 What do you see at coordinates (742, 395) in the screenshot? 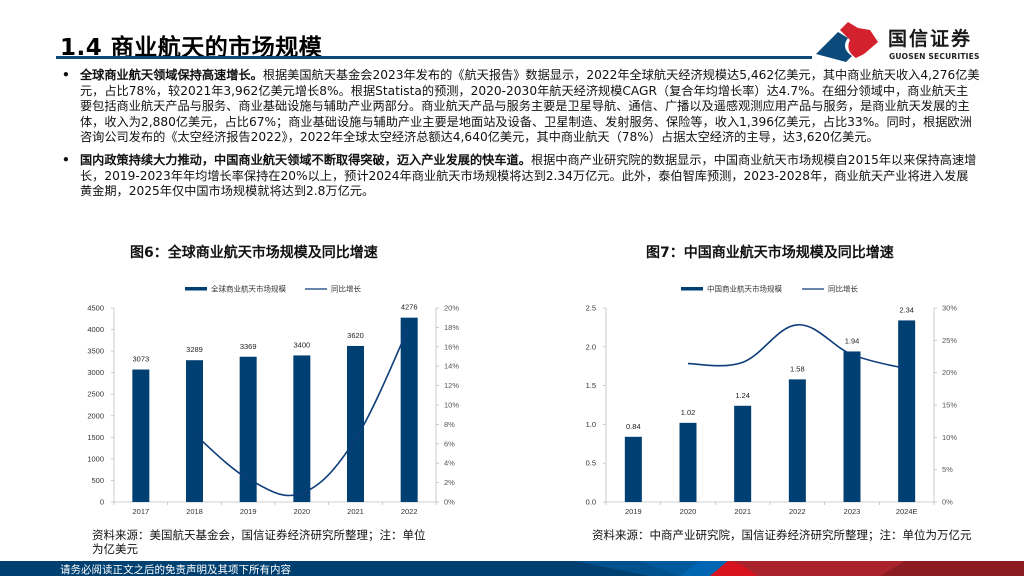
I see `bar-value-label: 1.24` at bounding box center [742, 395].